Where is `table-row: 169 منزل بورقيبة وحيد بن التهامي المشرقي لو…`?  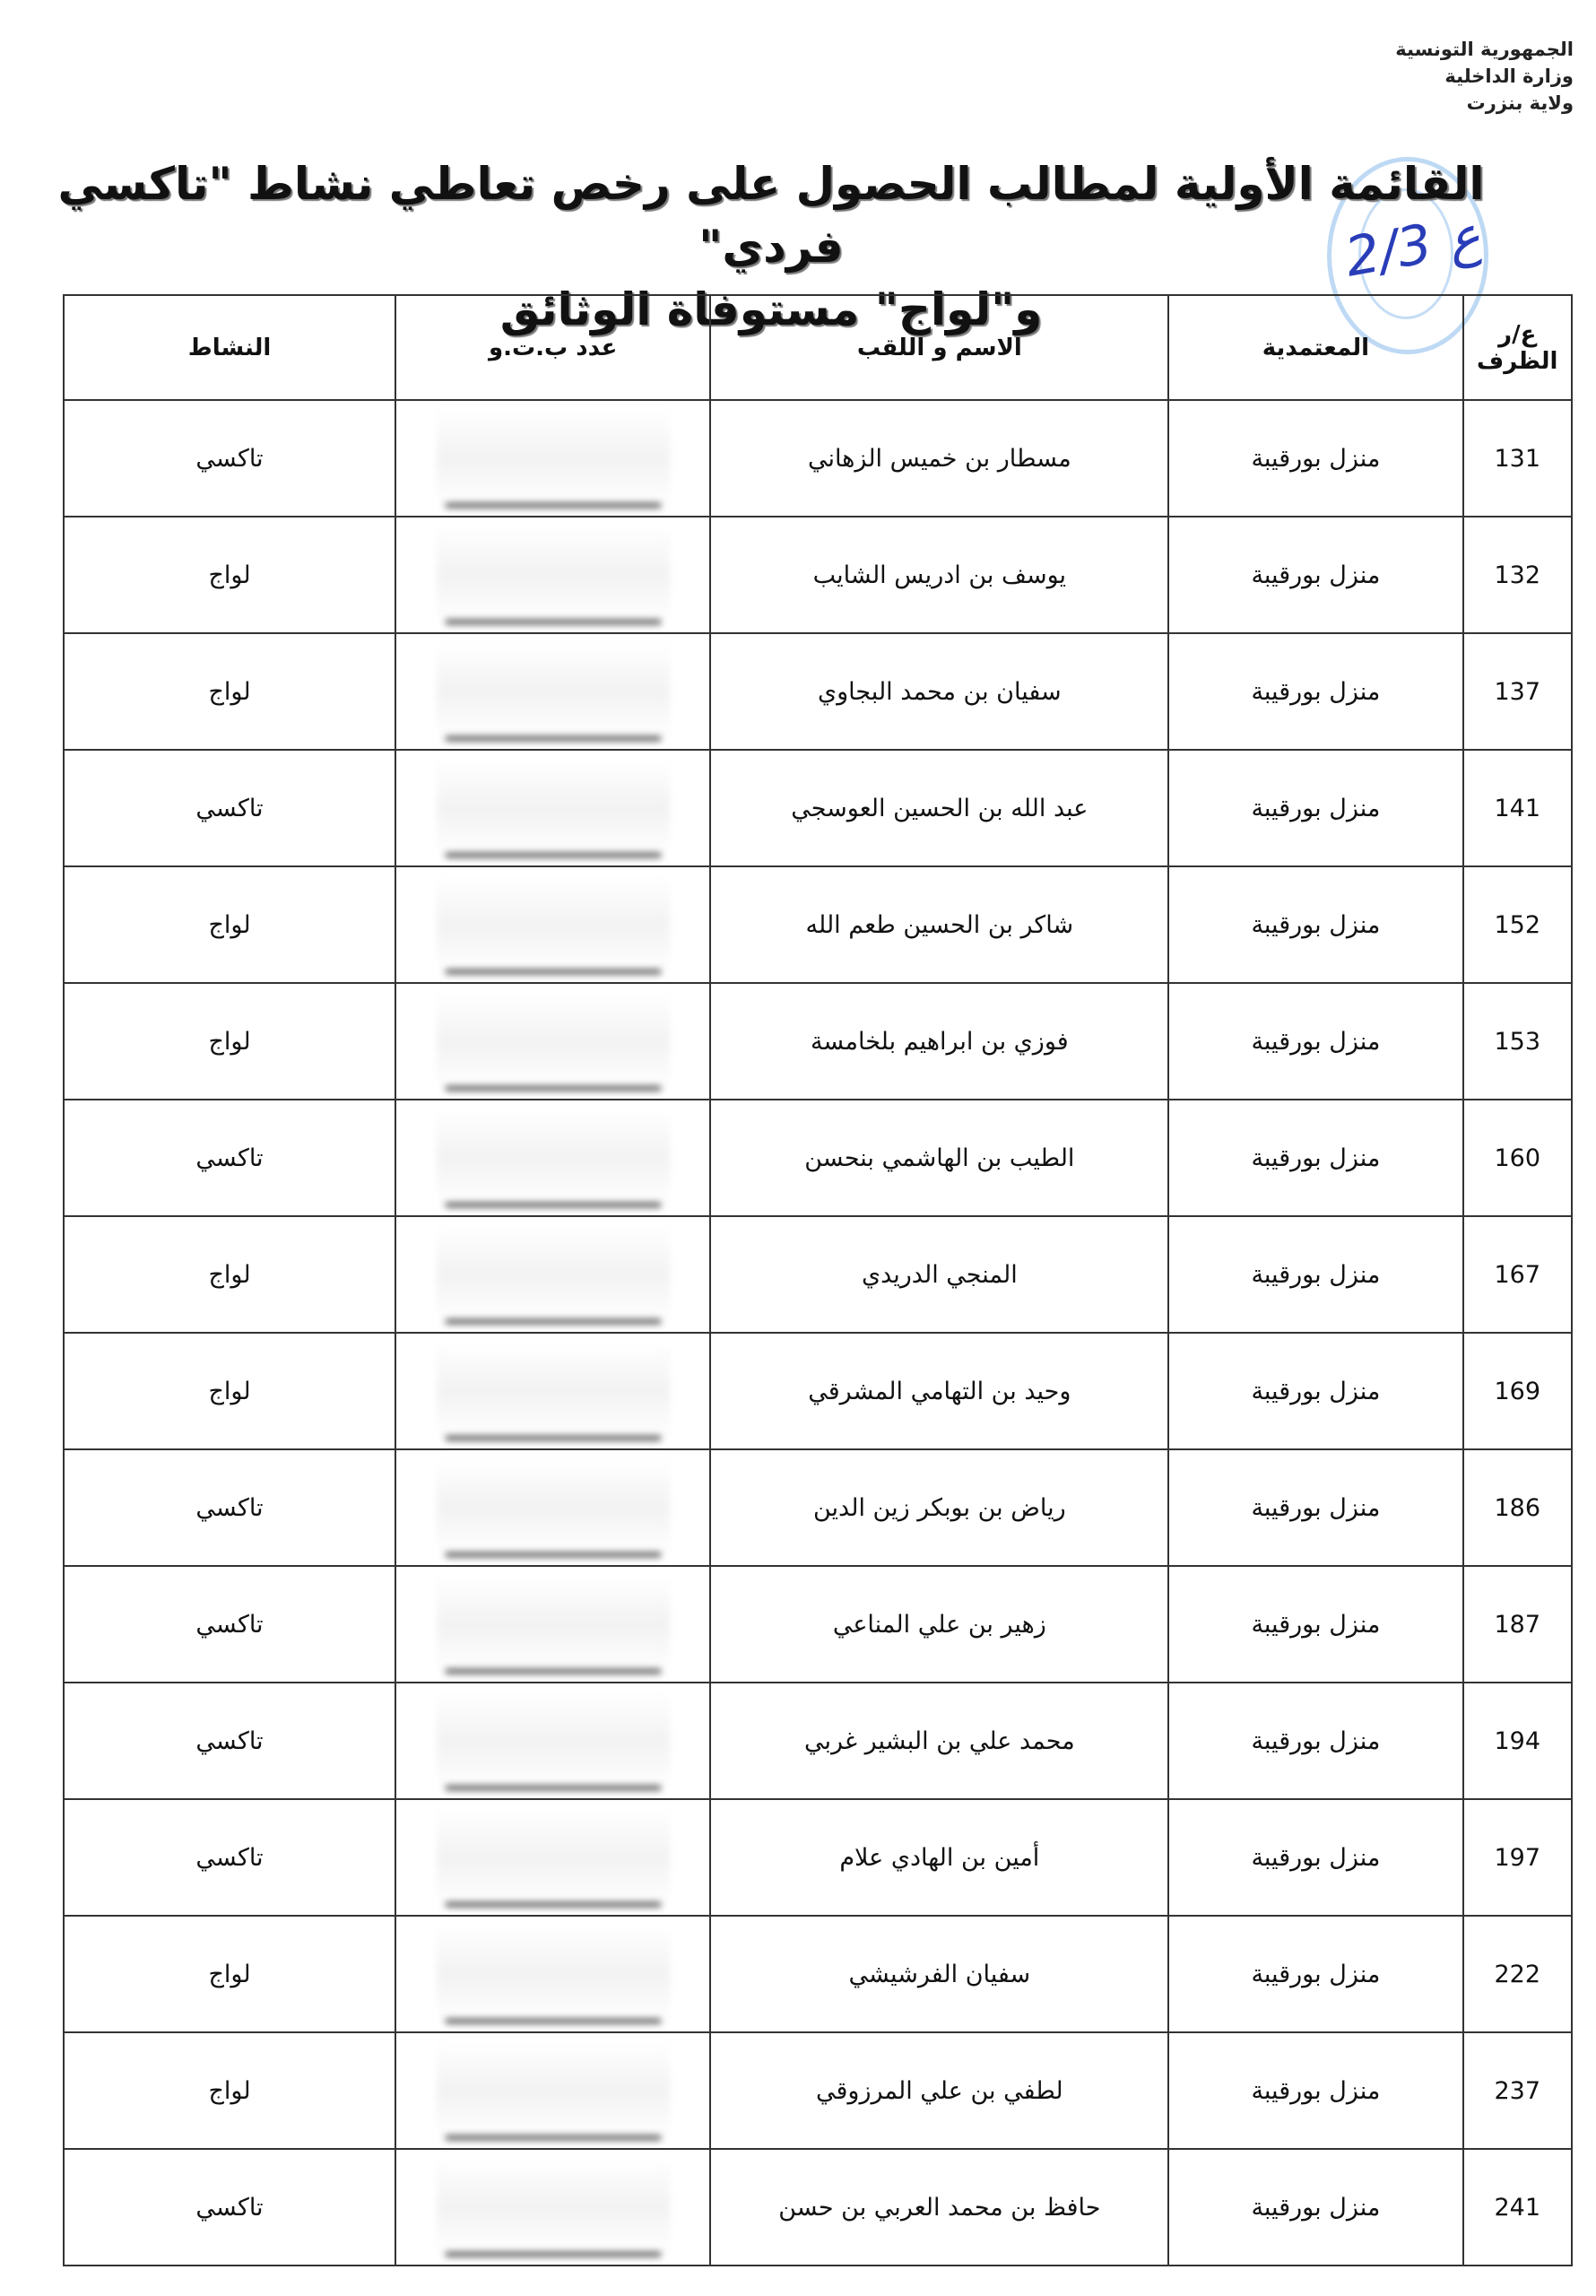 table-row: 169 منزل بورقيبة وحيد بن التهامي المشرقي لو… is located at coordinates (818, 1391).